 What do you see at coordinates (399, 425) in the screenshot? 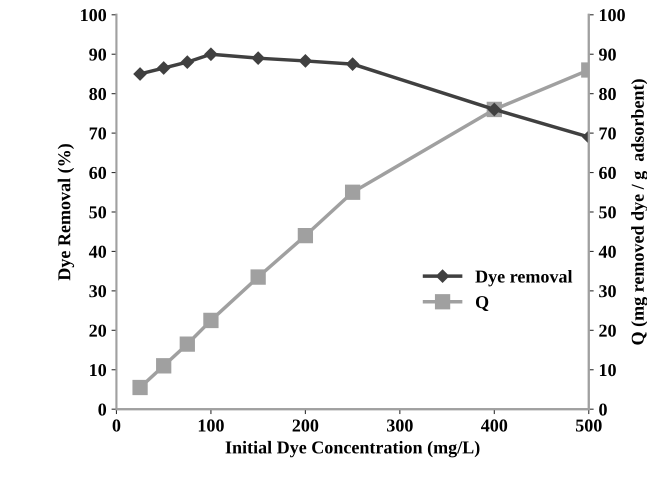
I see `x-tick-label: 300` at bounding box center [399, 425].